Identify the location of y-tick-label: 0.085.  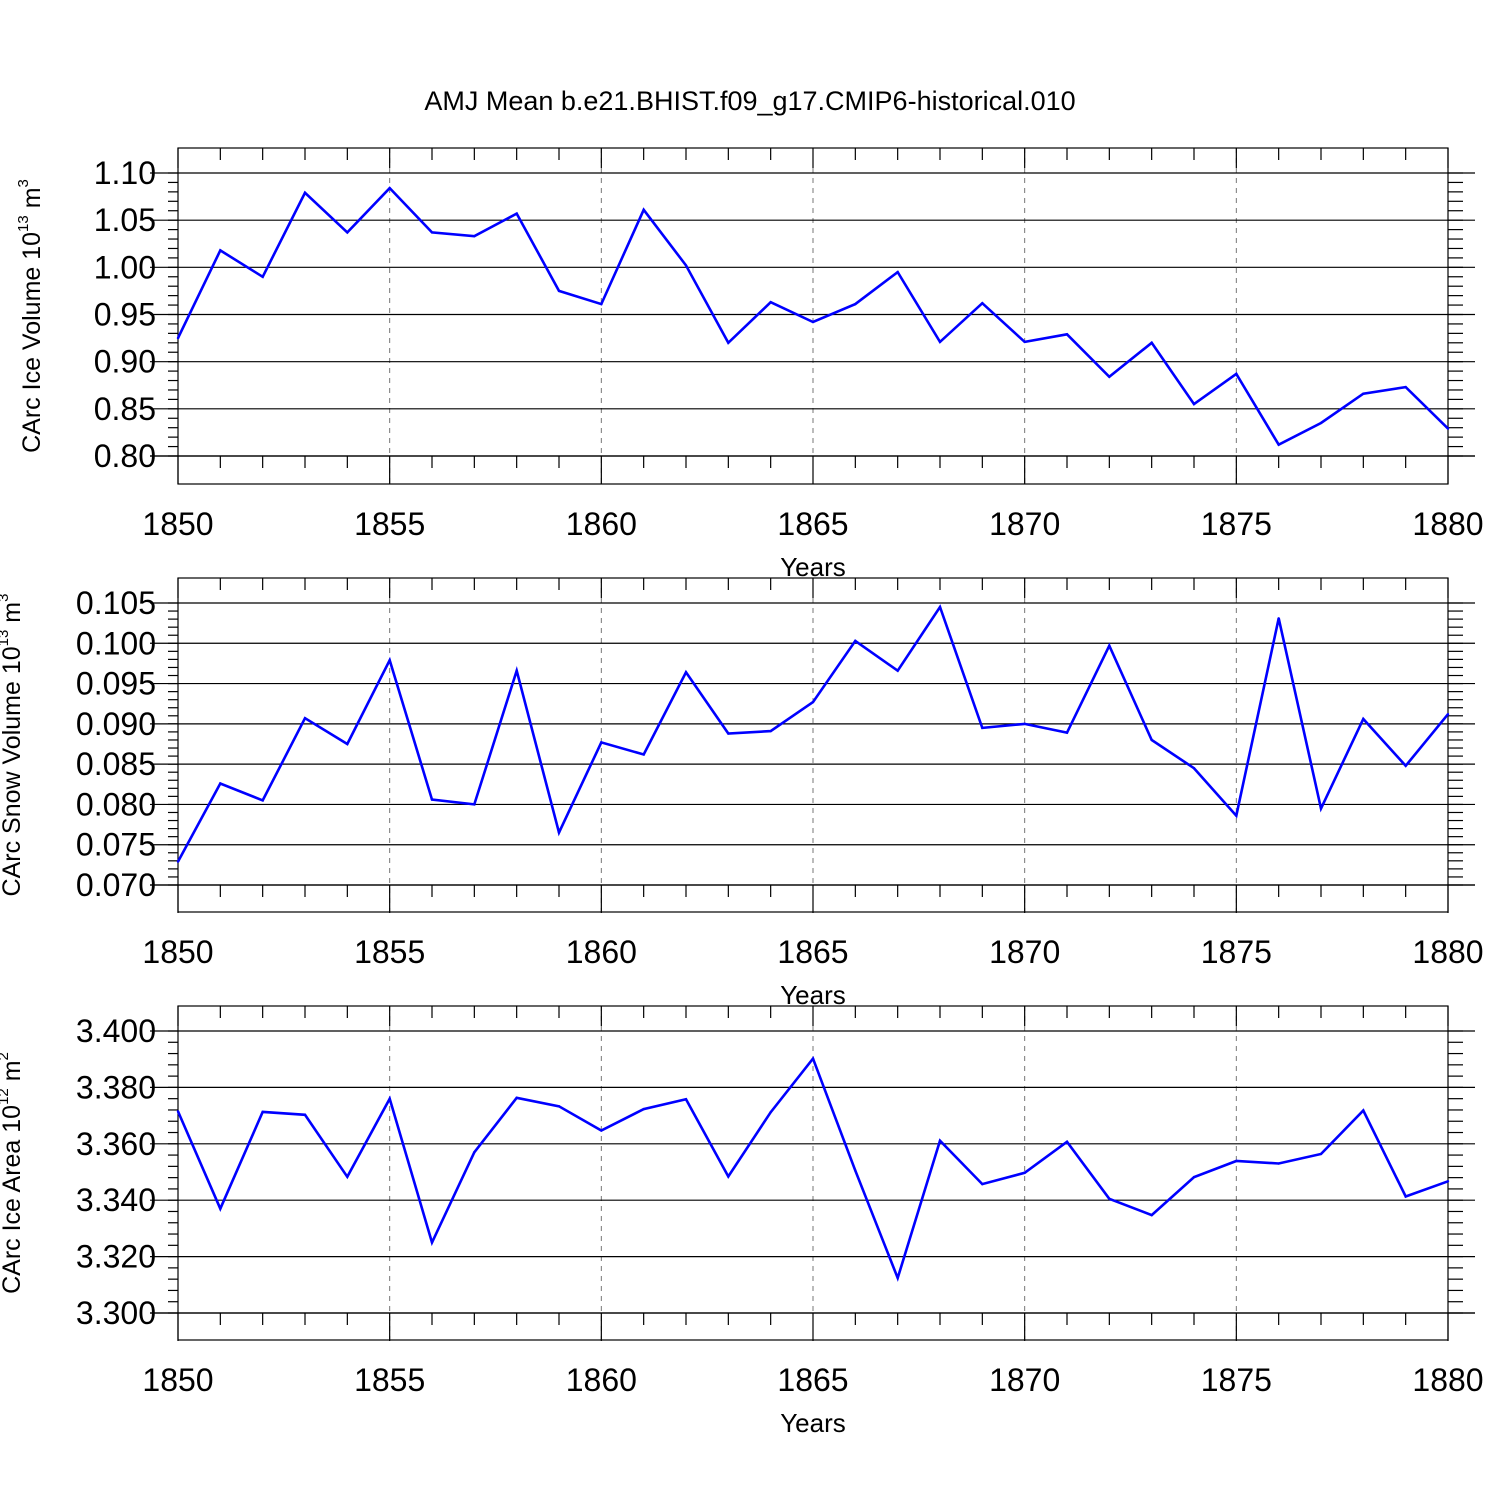
(116, 764).